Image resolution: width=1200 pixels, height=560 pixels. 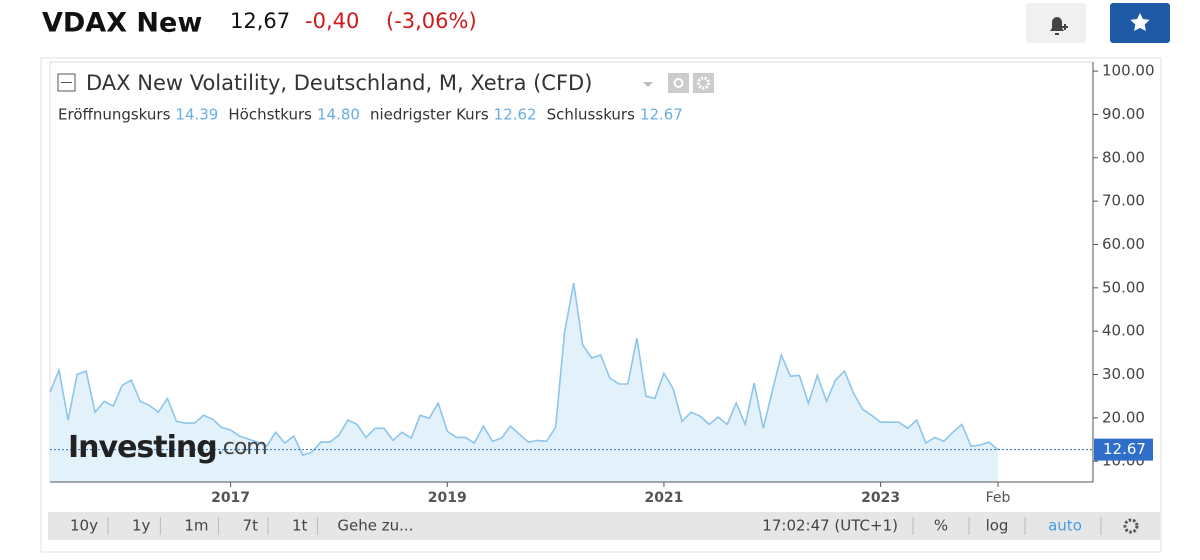 I want to click on option-button: auto, so click(x=1065, y=526).